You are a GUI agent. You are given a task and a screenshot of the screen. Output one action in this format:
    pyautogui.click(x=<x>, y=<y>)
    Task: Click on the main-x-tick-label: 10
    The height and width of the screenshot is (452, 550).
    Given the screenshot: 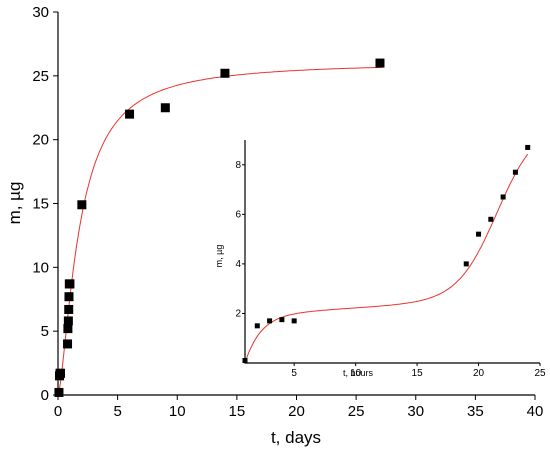 What is the action you would take?
    pyautogui.click(x=177, y=411)
    